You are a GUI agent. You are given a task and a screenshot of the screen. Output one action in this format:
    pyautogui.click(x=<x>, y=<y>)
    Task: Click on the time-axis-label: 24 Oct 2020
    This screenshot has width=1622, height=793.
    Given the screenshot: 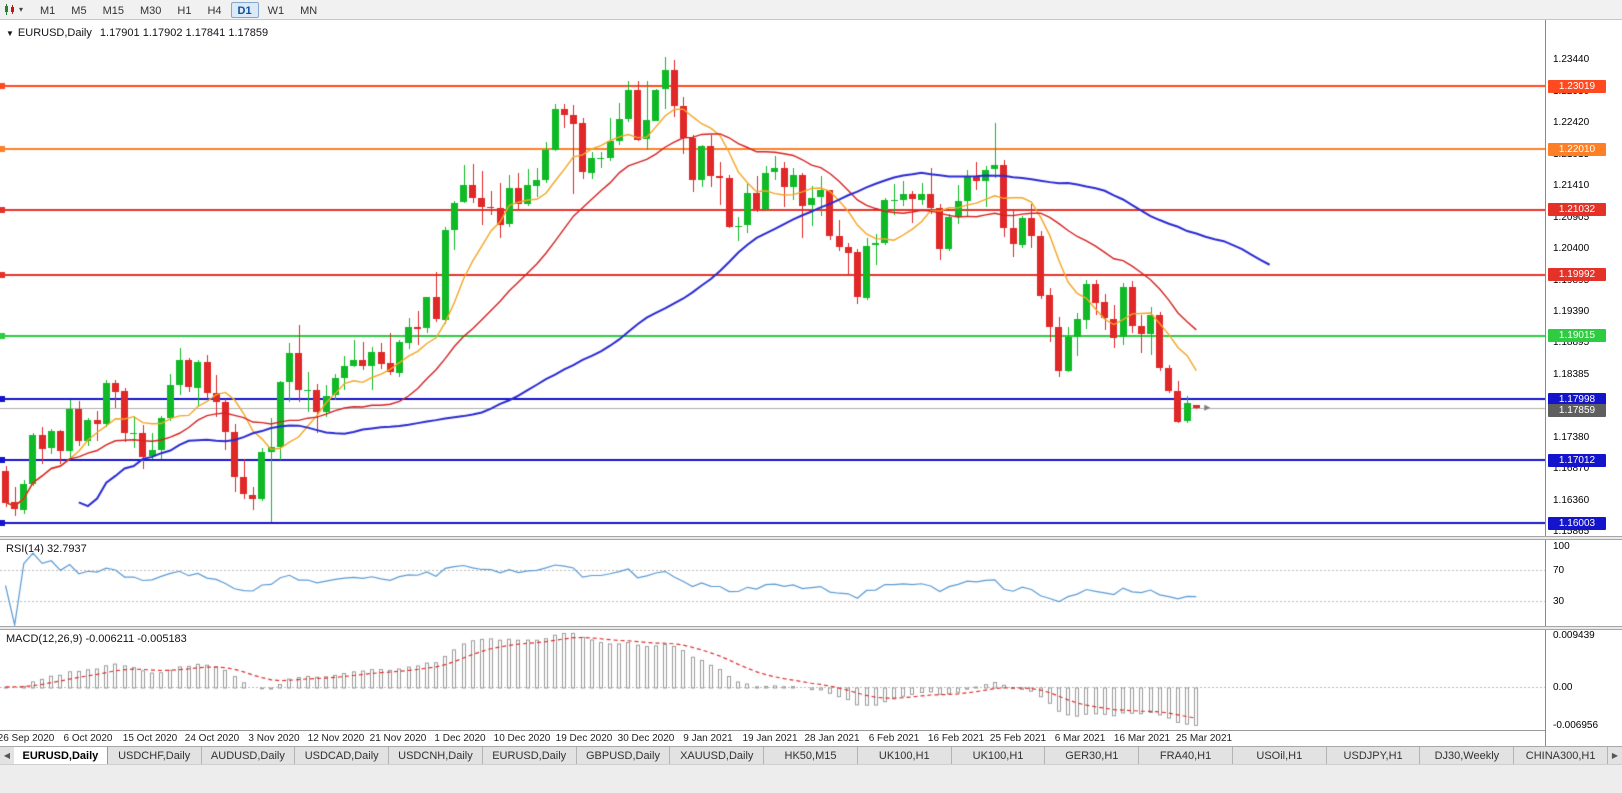 What is the action you would take?
    pyautogui.click(x=212, y=738)
    